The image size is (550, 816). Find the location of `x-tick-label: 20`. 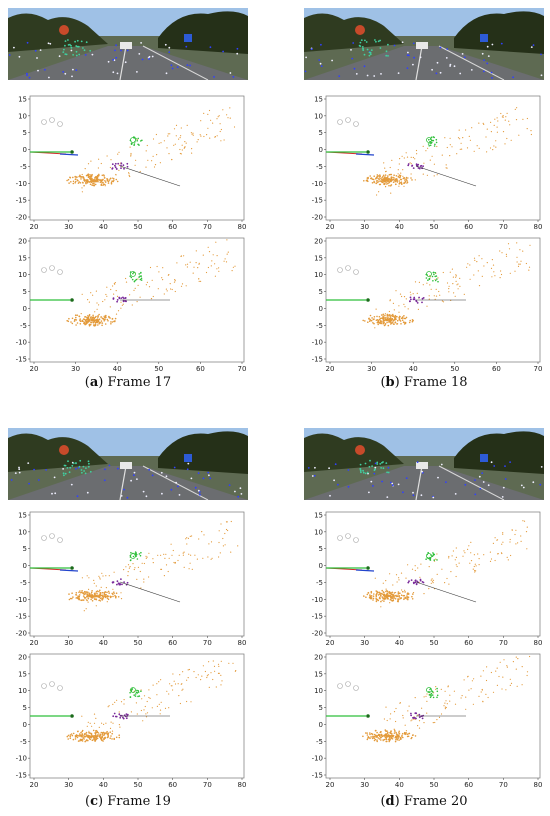

x-tick-label: 20 is located at coordinates (34, 369).